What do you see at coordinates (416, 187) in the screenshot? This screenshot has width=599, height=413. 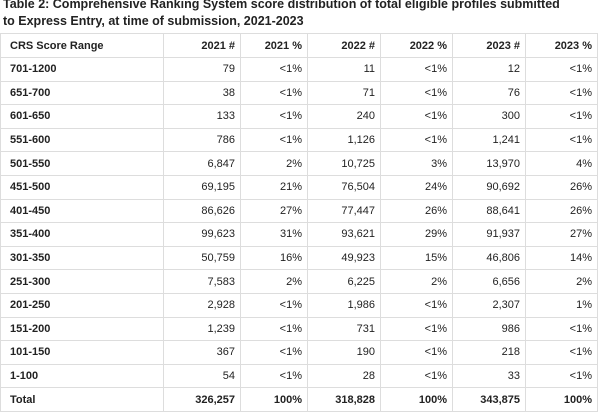 I see `table-cell: 24%` at bounding box center [416, 187].